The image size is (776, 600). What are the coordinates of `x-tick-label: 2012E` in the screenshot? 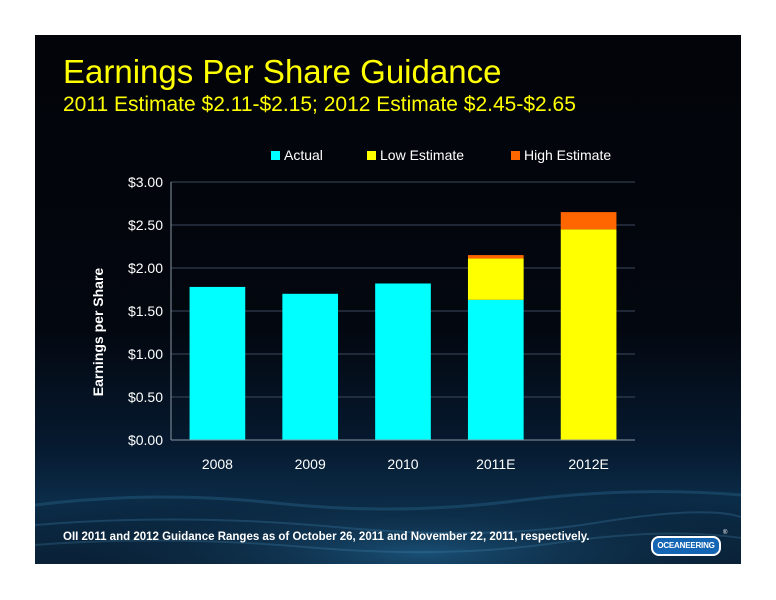 It's located at (588, 464).